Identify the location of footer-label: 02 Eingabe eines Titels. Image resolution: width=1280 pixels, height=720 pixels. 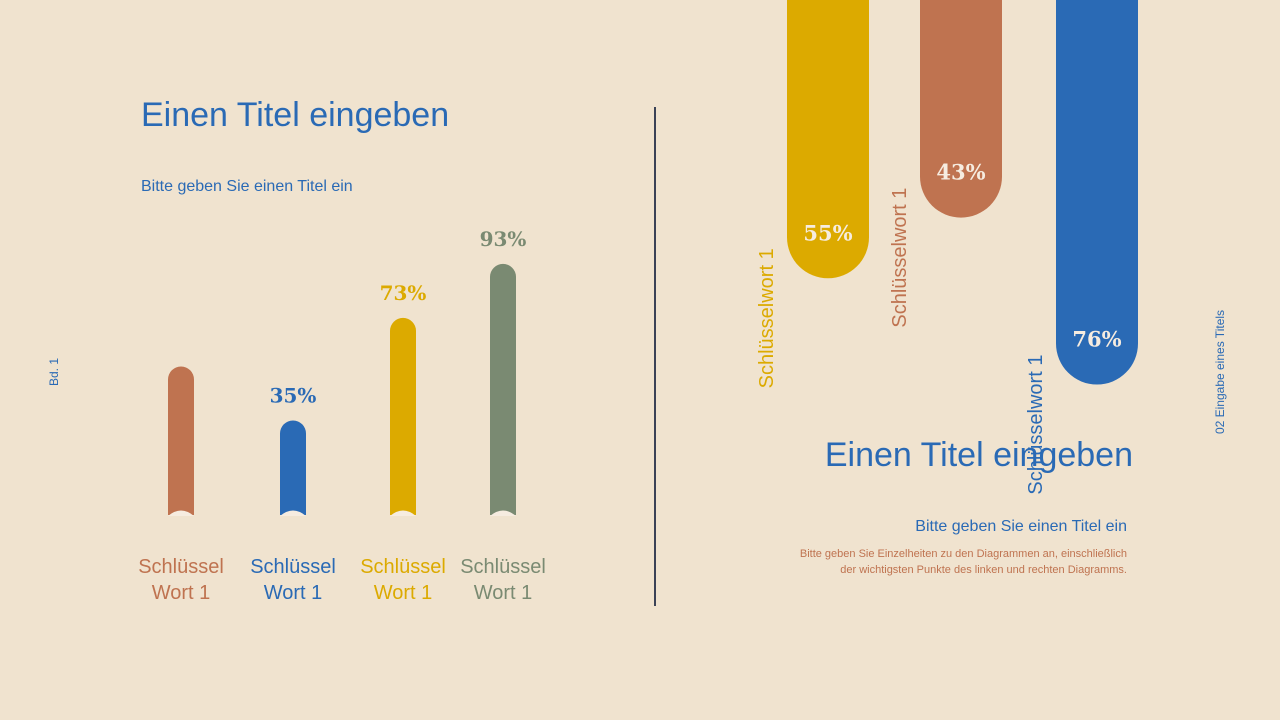
(1220, 372).